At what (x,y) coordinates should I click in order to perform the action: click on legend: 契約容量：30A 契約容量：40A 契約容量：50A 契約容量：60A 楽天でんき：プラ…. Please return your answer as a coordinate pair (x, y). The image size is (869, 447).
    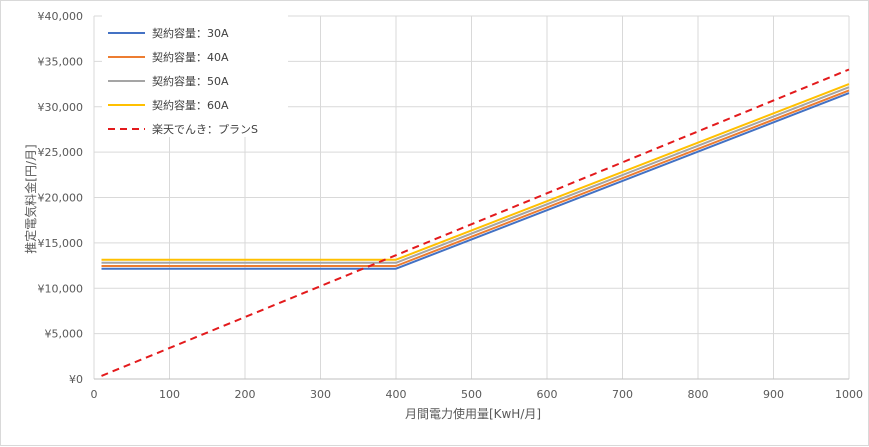
    Looking at the image, I should click on (195, 76).